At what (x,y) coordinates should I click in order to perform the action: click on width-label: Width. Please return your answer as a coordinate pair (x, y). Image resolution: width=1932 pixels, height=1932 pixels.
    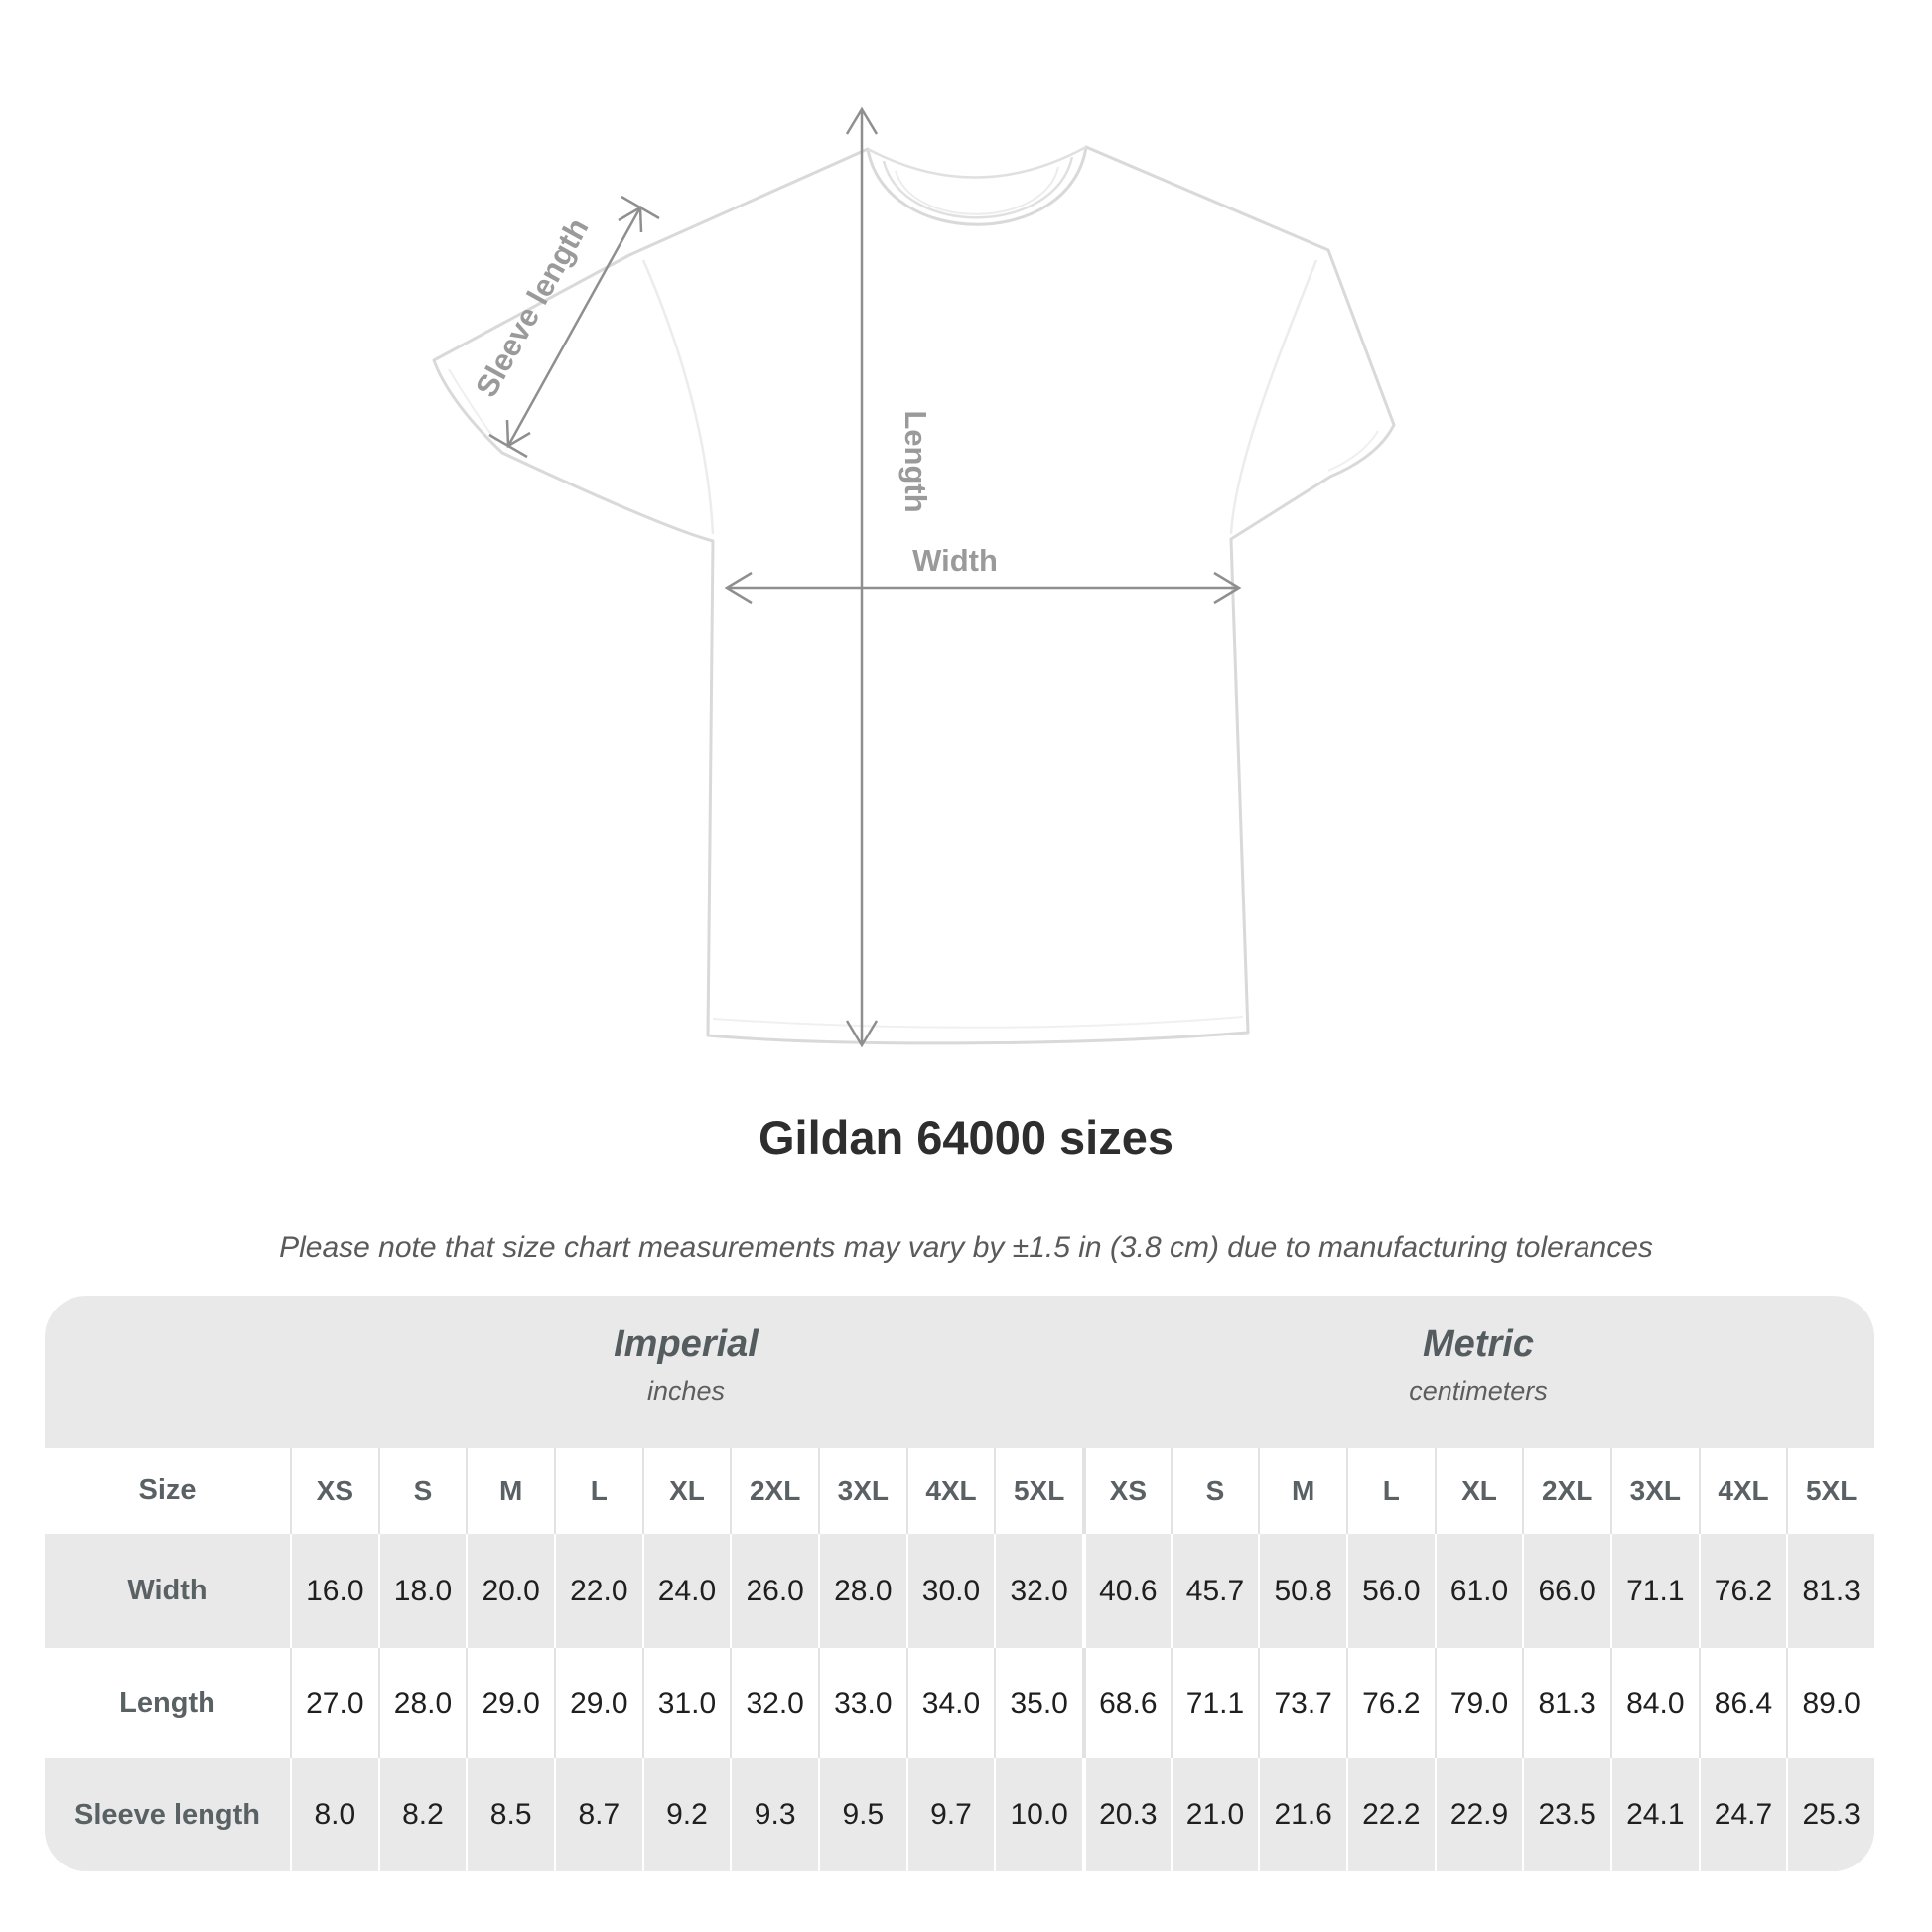
    Looking at the image, I should click on (955, 561).